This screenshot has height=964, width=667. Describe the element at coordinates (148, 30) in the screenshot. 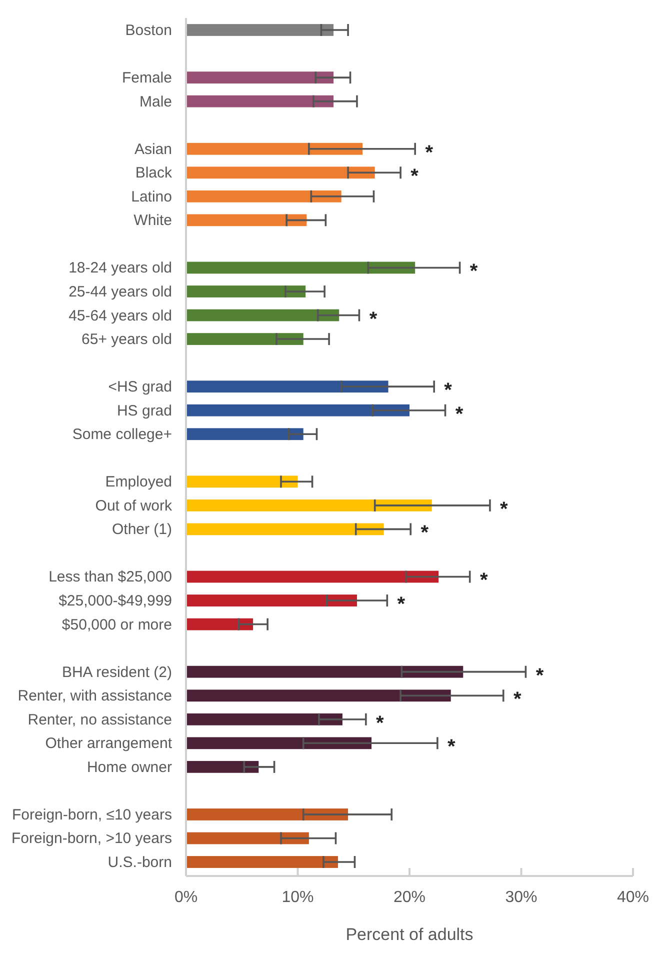

I see `y-tick-label: Boston` at that location.